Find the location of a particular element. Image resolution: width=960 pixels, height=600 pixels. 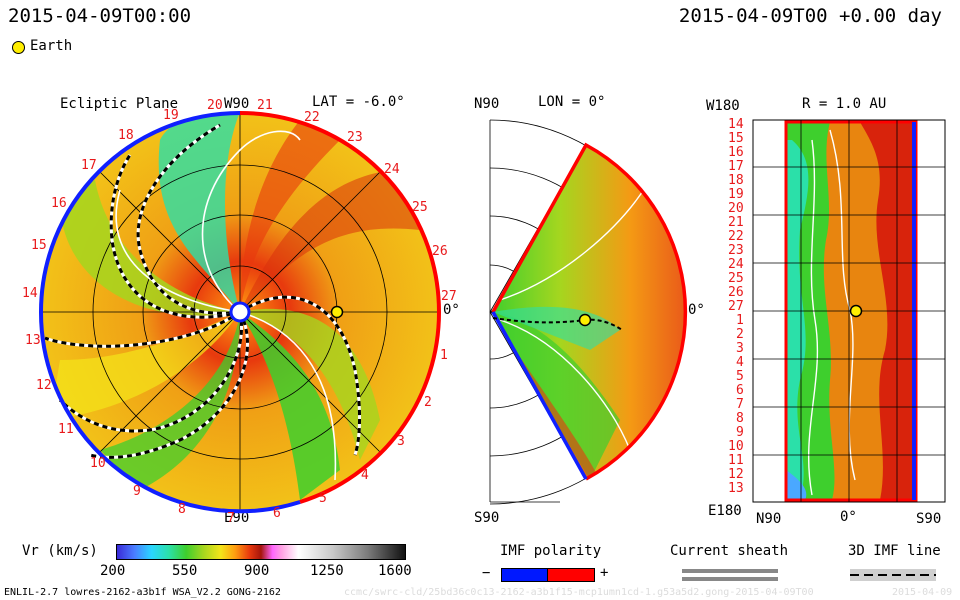

sph-lon-22: 22 is located at coordinates (736, 236).